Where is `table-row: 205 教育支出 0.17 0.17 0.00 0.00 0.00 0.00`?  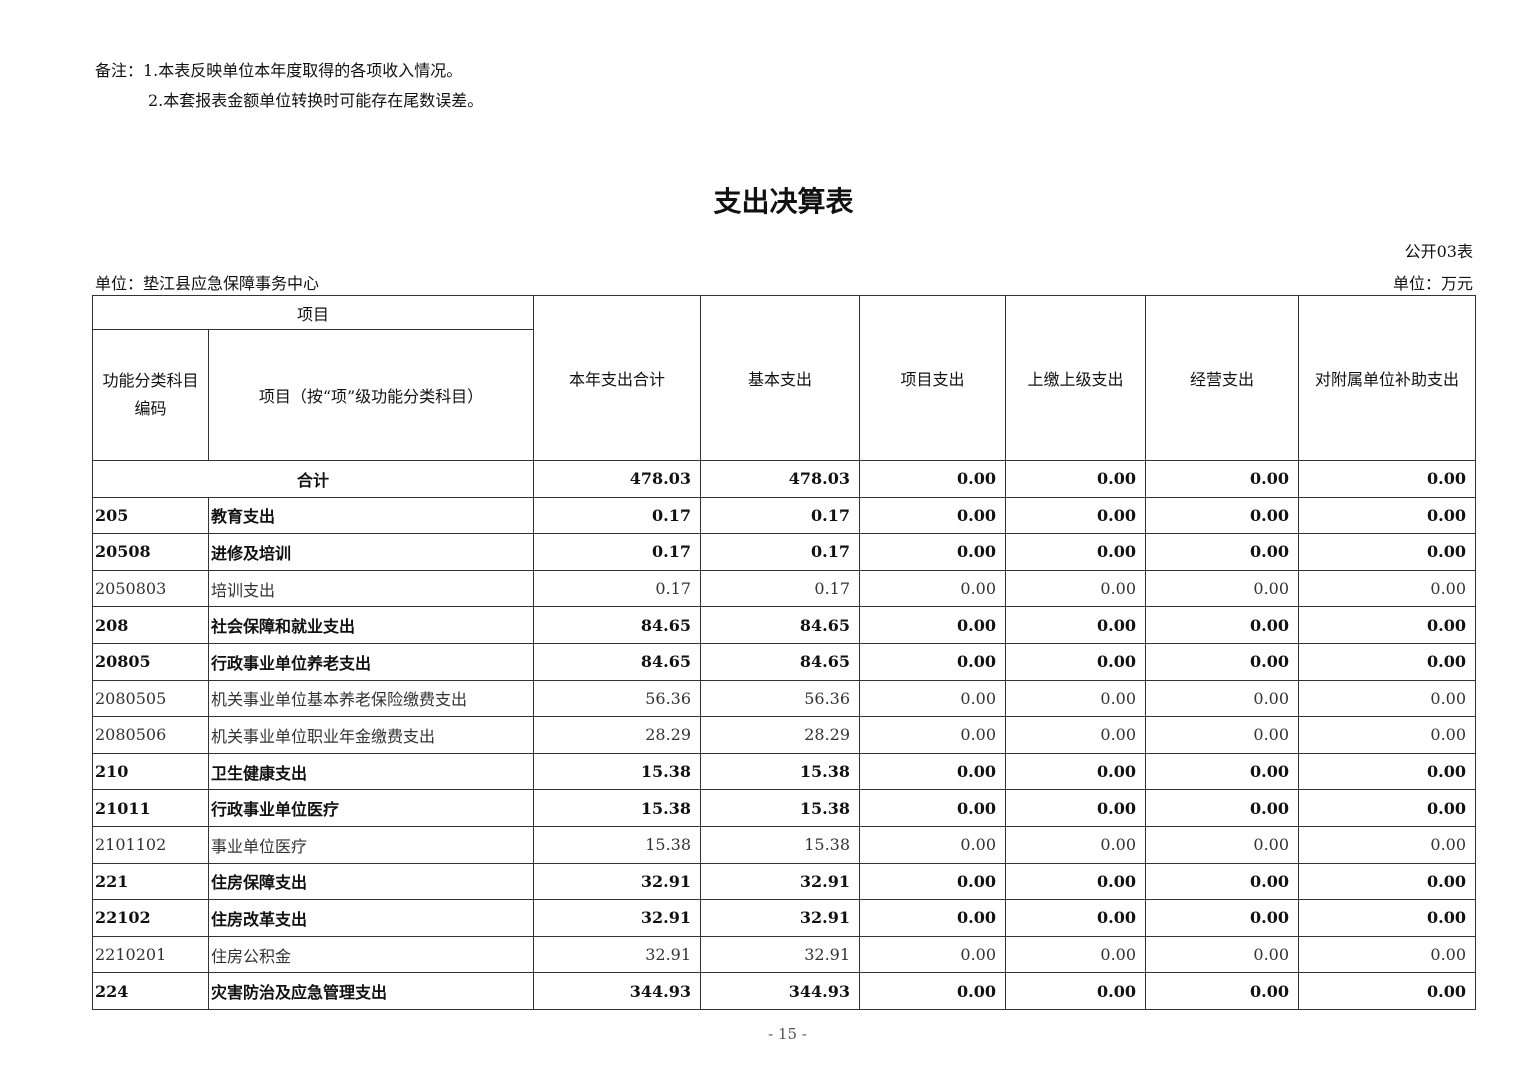
table-row: 205 教育支出 0.17 0.17 0.00 0.00 0.00 0.00 is located at coordinates (784, 515).